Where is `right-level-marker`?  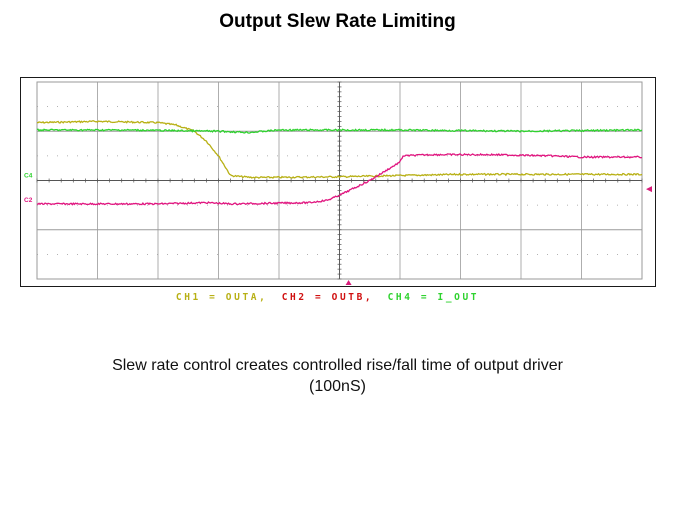 right-level-marker is located at coordinates (649, 189).